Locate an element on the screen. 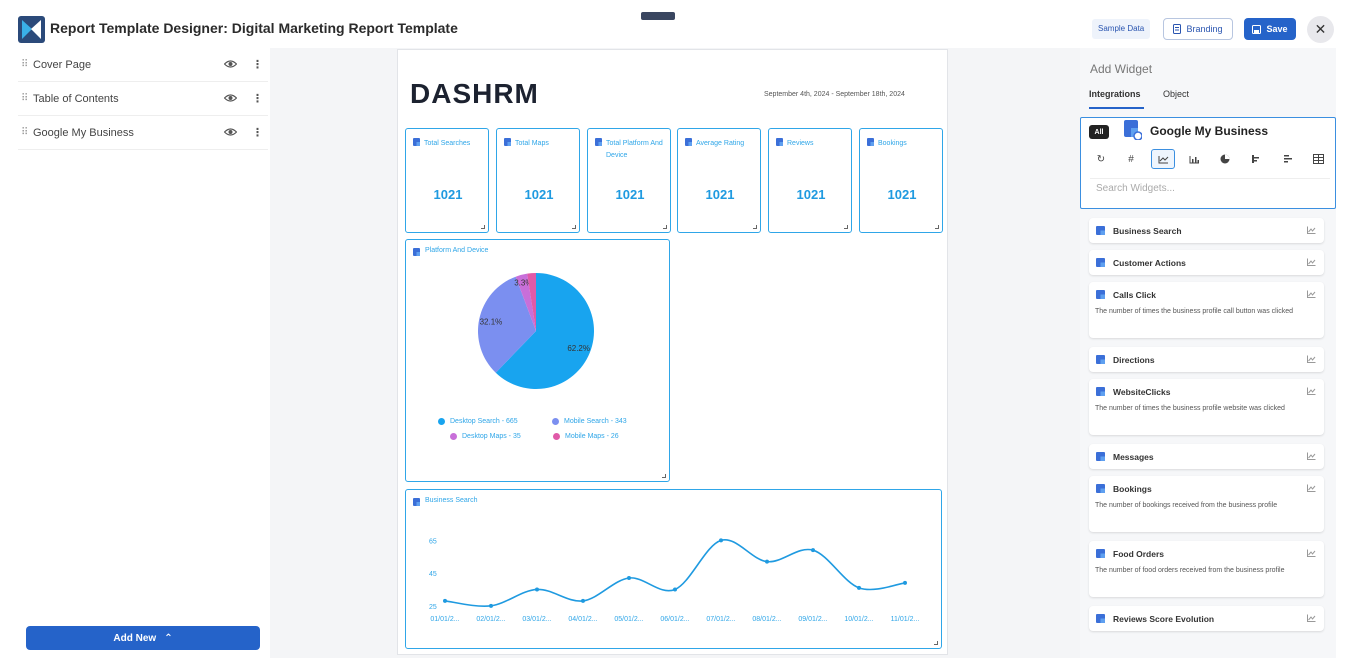 The width and height of the screenshot is (1350, 663). kpi-card-bookings: Bookings 1021 is located at coordinates (901, 180).